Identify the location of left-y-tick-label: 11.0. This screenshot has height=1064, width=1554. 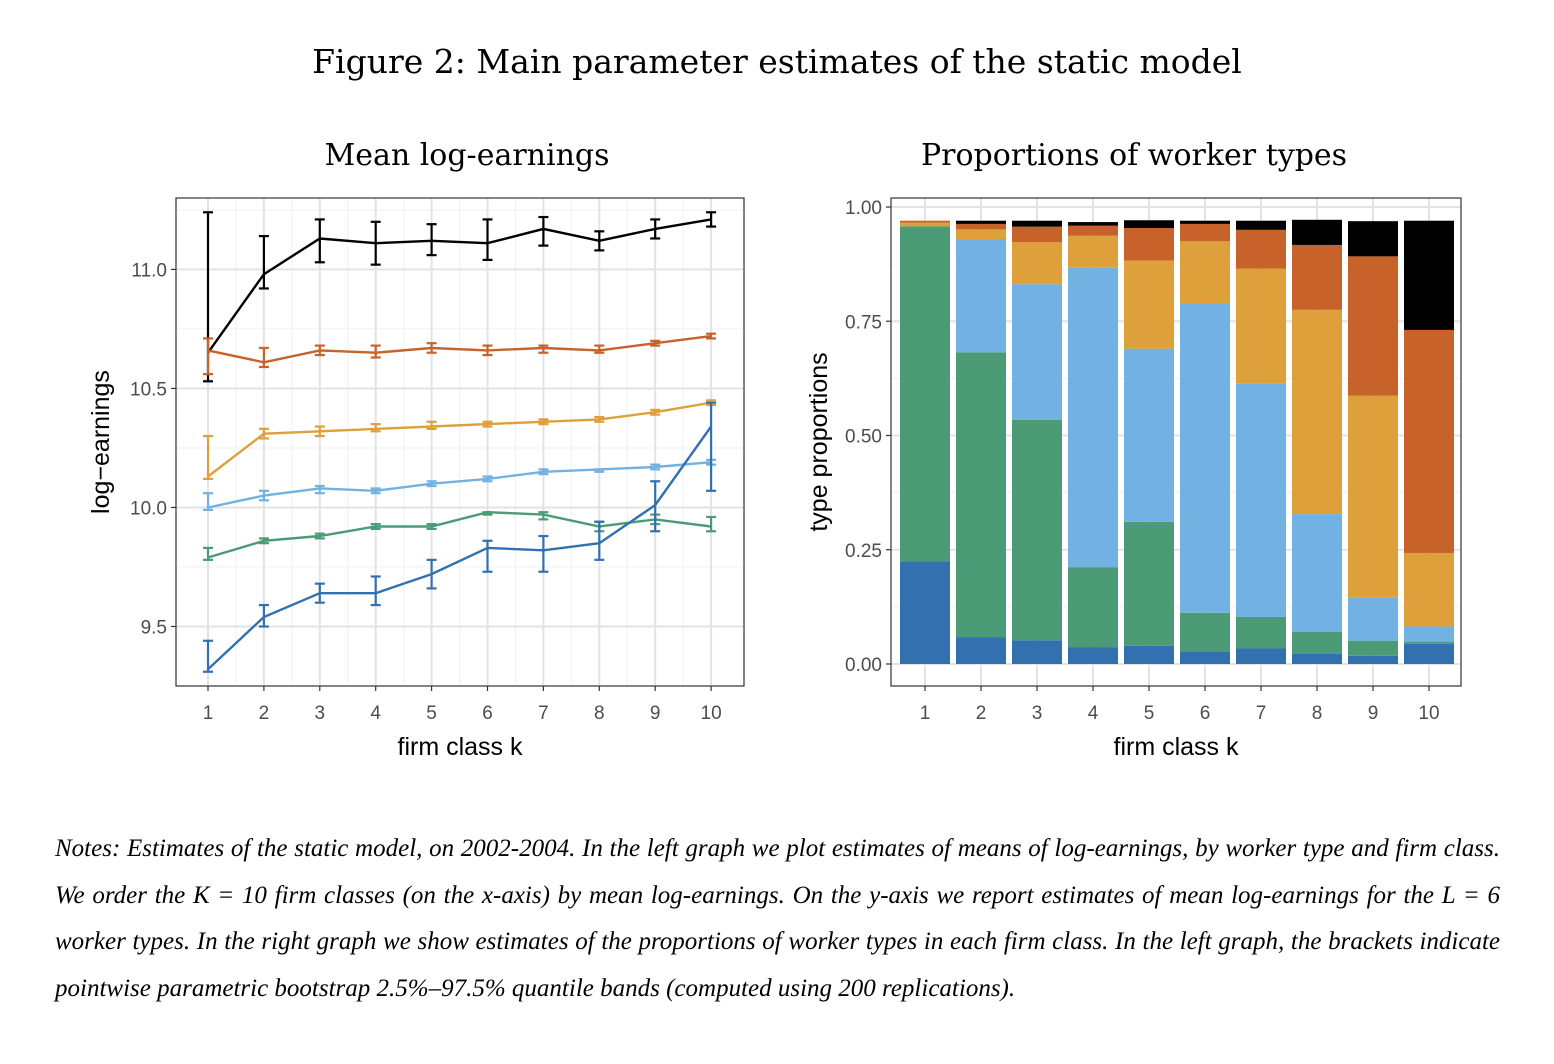
(149, 270).